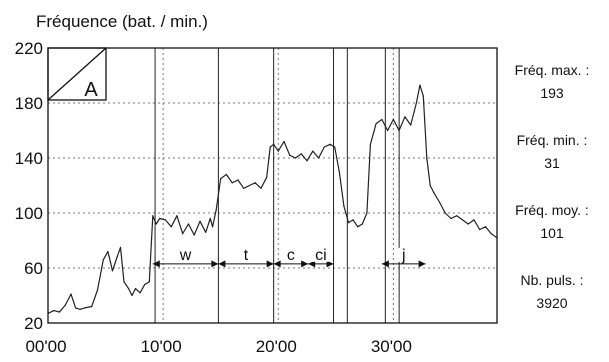 Image resolution: width=609 pixels, height=362 pixels. I want to click on stat-value: 101, so click(552, 233).